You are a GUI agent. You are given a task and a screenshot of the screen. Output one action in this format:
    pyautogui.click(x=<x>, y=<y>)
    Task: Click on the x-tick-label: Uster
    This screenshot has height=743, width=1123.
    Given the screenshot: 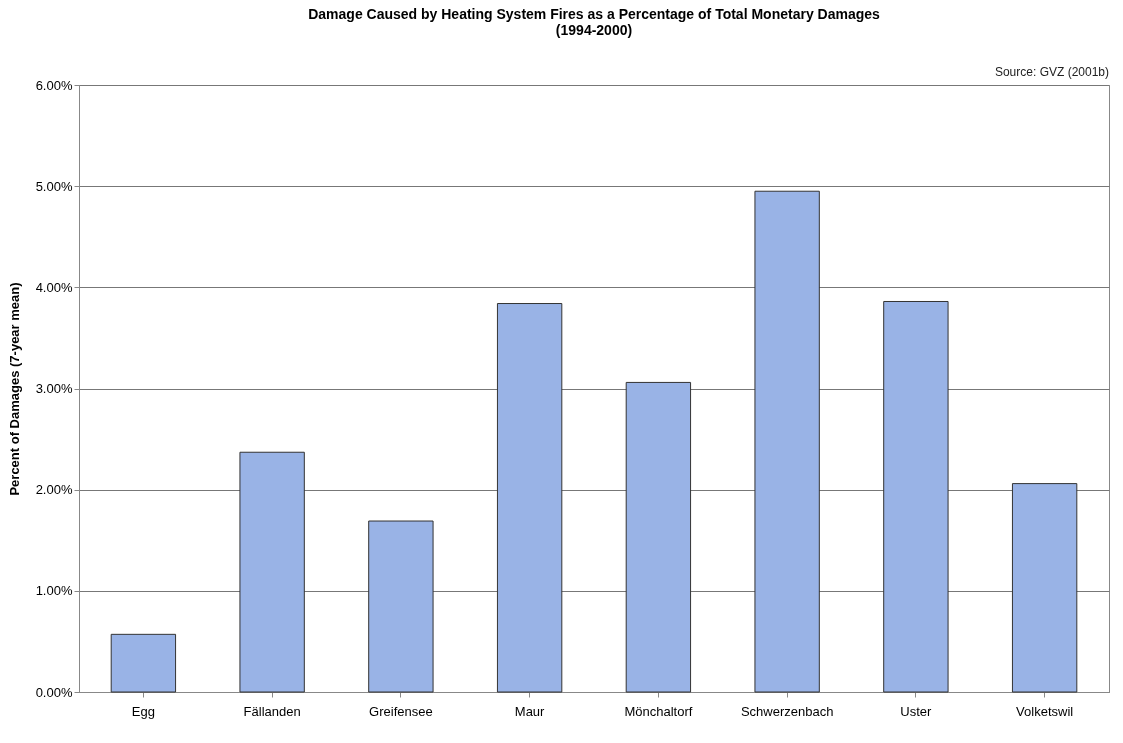 What is the action you would take?
    pyautogui.click(x=916, y=711)
    